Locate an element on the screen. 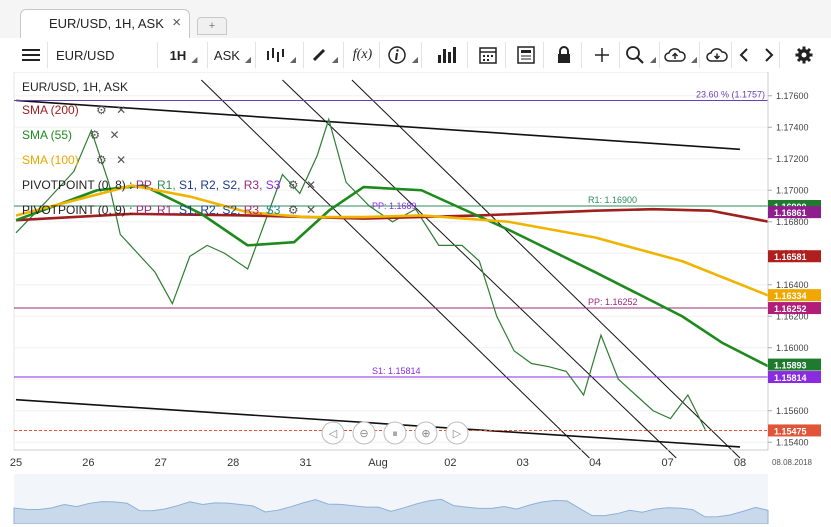  function-icon: f(x) is located at coordinates (363, 55).